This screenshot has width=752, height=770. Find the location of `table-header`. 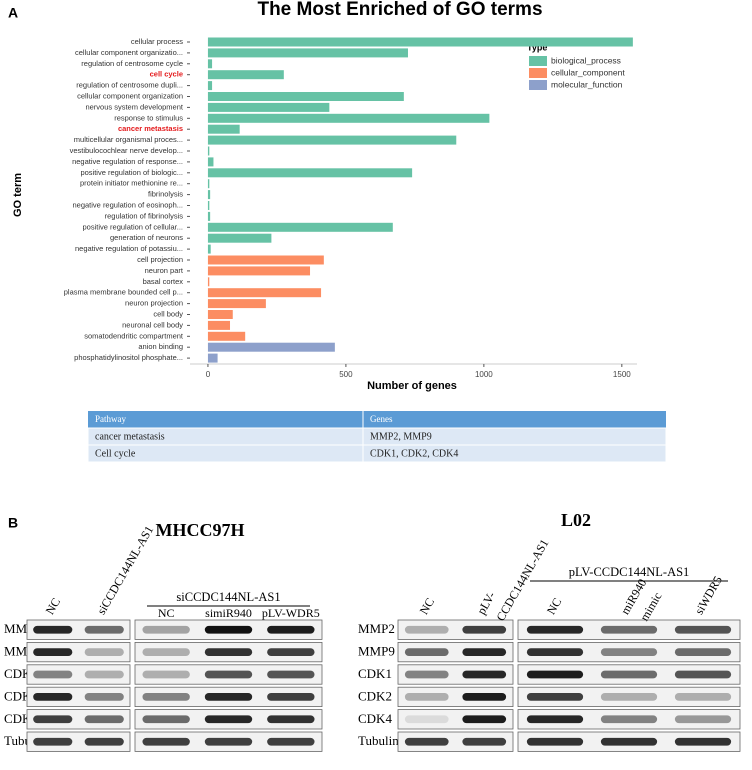

table-header is located at coordinates (377, 419).